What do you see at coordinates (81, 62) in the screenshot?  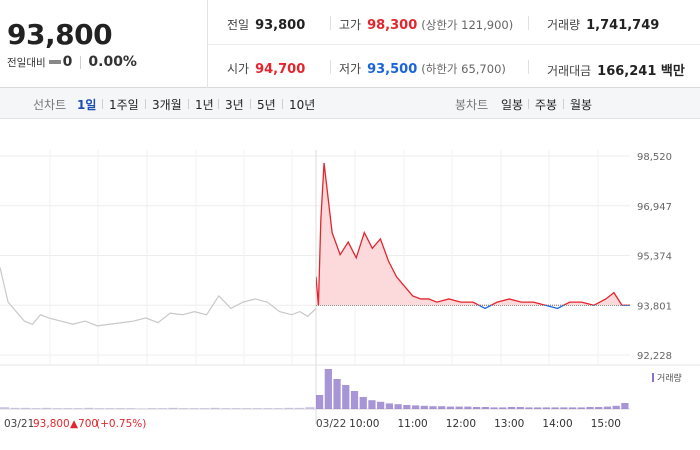 I see `change-divider` at bounding box center [81, 62].